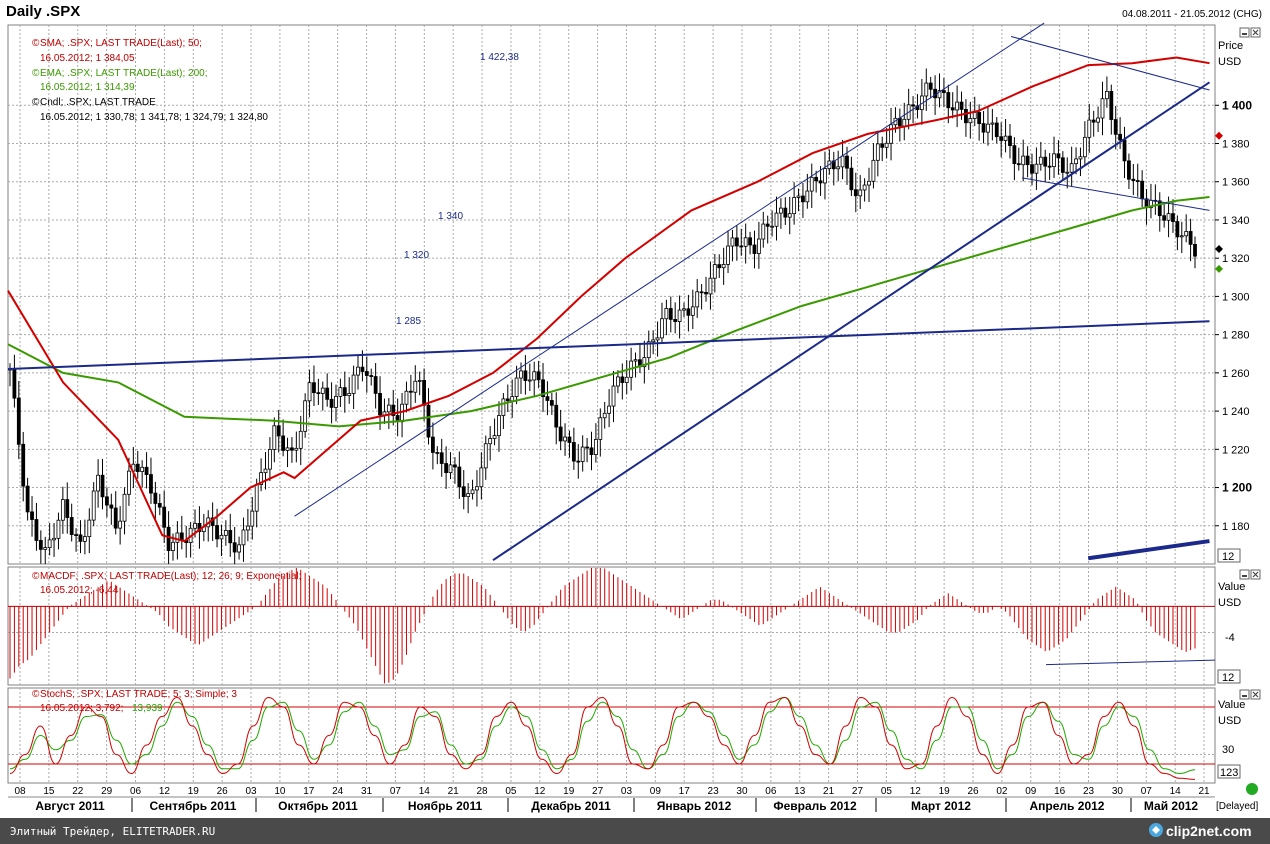 This screenshot has height=844, width=1270. I want to click on y-tick-label: 1 400, so click(1237, 105).